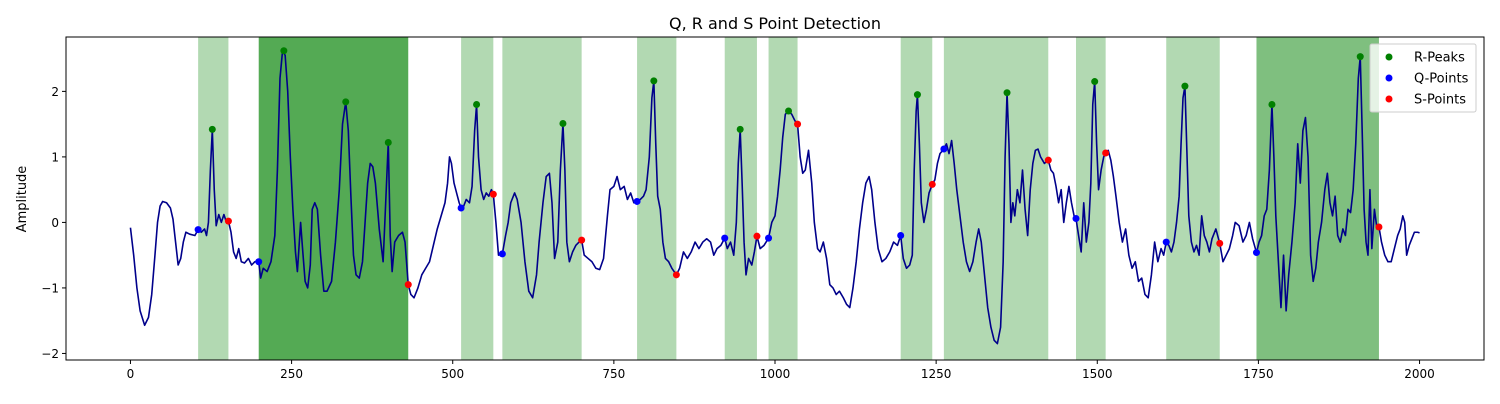  What do you see at coordinates (1441, 79) in the screenshot?
I see `legend-label-q-points: Q-Points` at bounding box center [1441, 79].